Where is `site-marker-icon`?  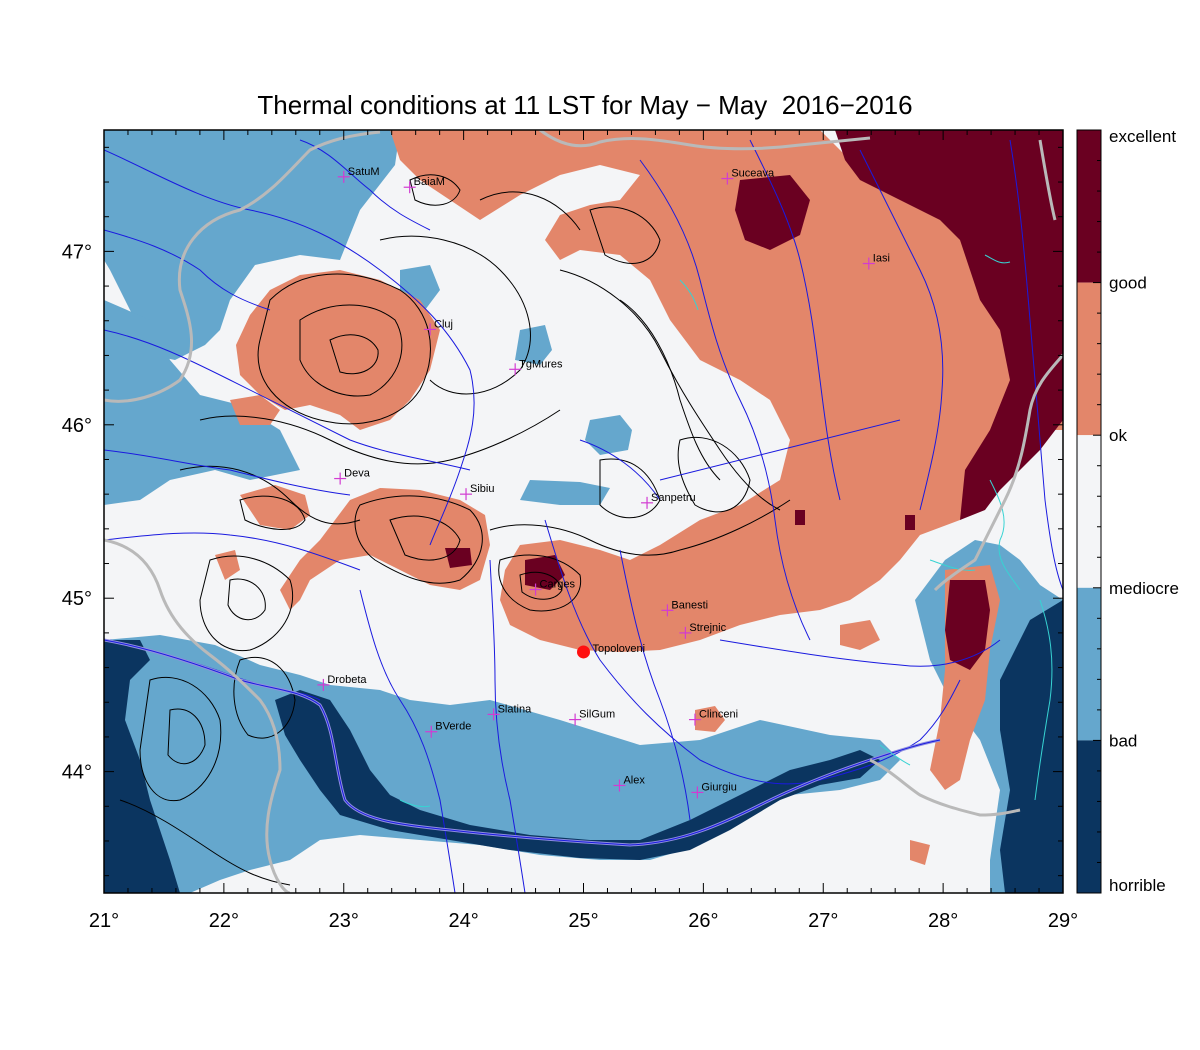
site-marker-icon is located at coordinates (583, 652).